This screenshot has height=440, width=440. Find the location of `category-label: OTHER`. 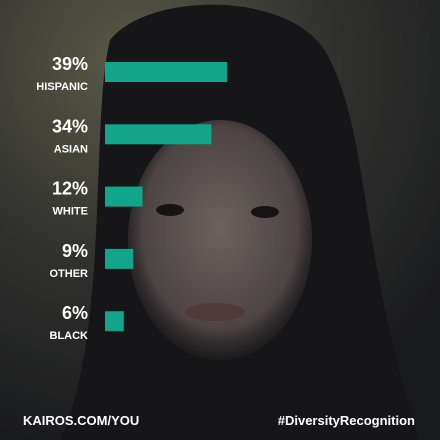

category-label: OTHER is located at coordinates (69, 274).